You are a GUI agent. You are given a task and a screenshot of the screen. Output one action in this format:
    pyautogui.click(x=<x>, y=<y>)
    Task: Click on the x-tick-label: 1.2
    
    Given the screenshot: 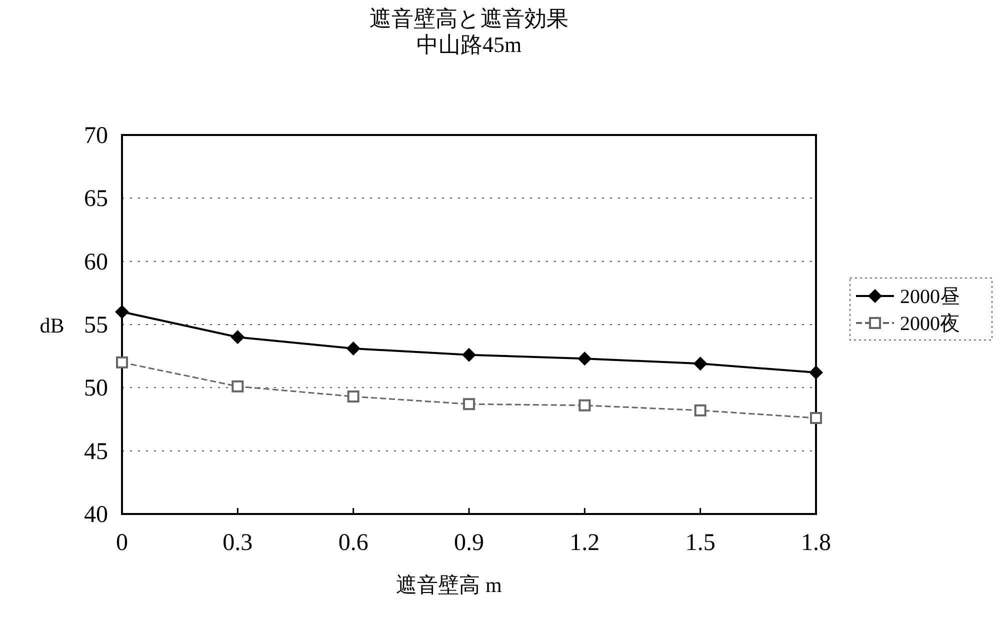 What is the action you would take?
    pyautogui.click(x=585, y=543)
    